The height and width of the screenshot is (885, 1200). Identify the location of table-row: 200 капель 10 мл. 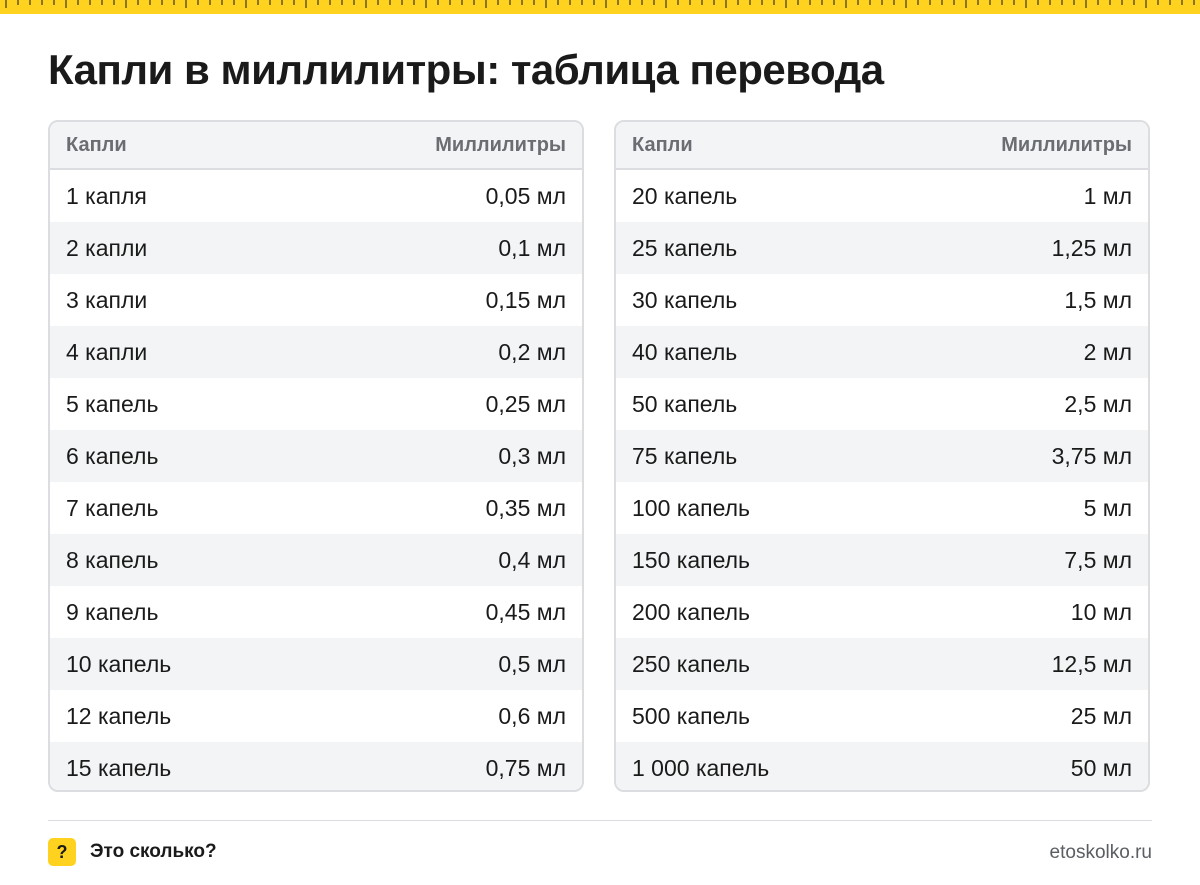
(882, 612).